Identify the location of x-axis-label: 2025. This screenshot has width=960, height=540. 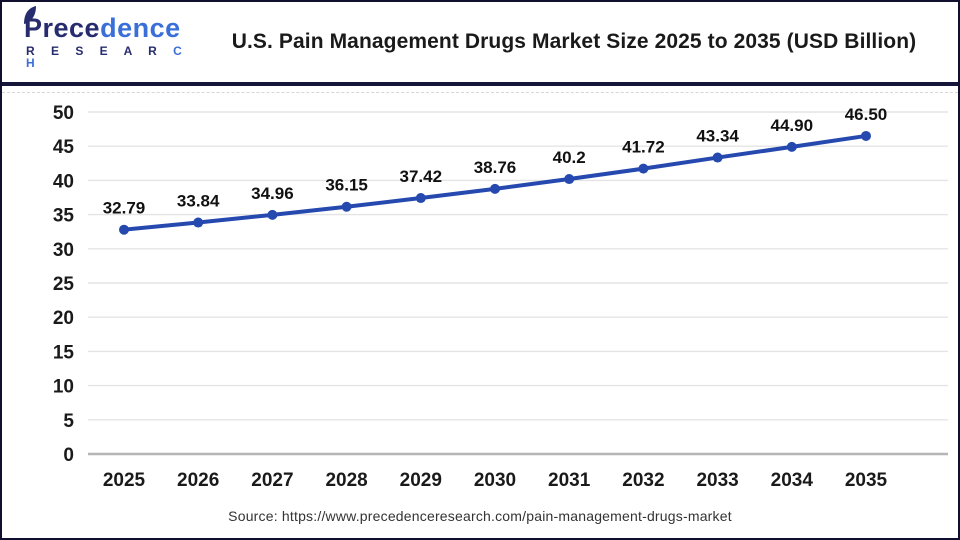
(124, 480).